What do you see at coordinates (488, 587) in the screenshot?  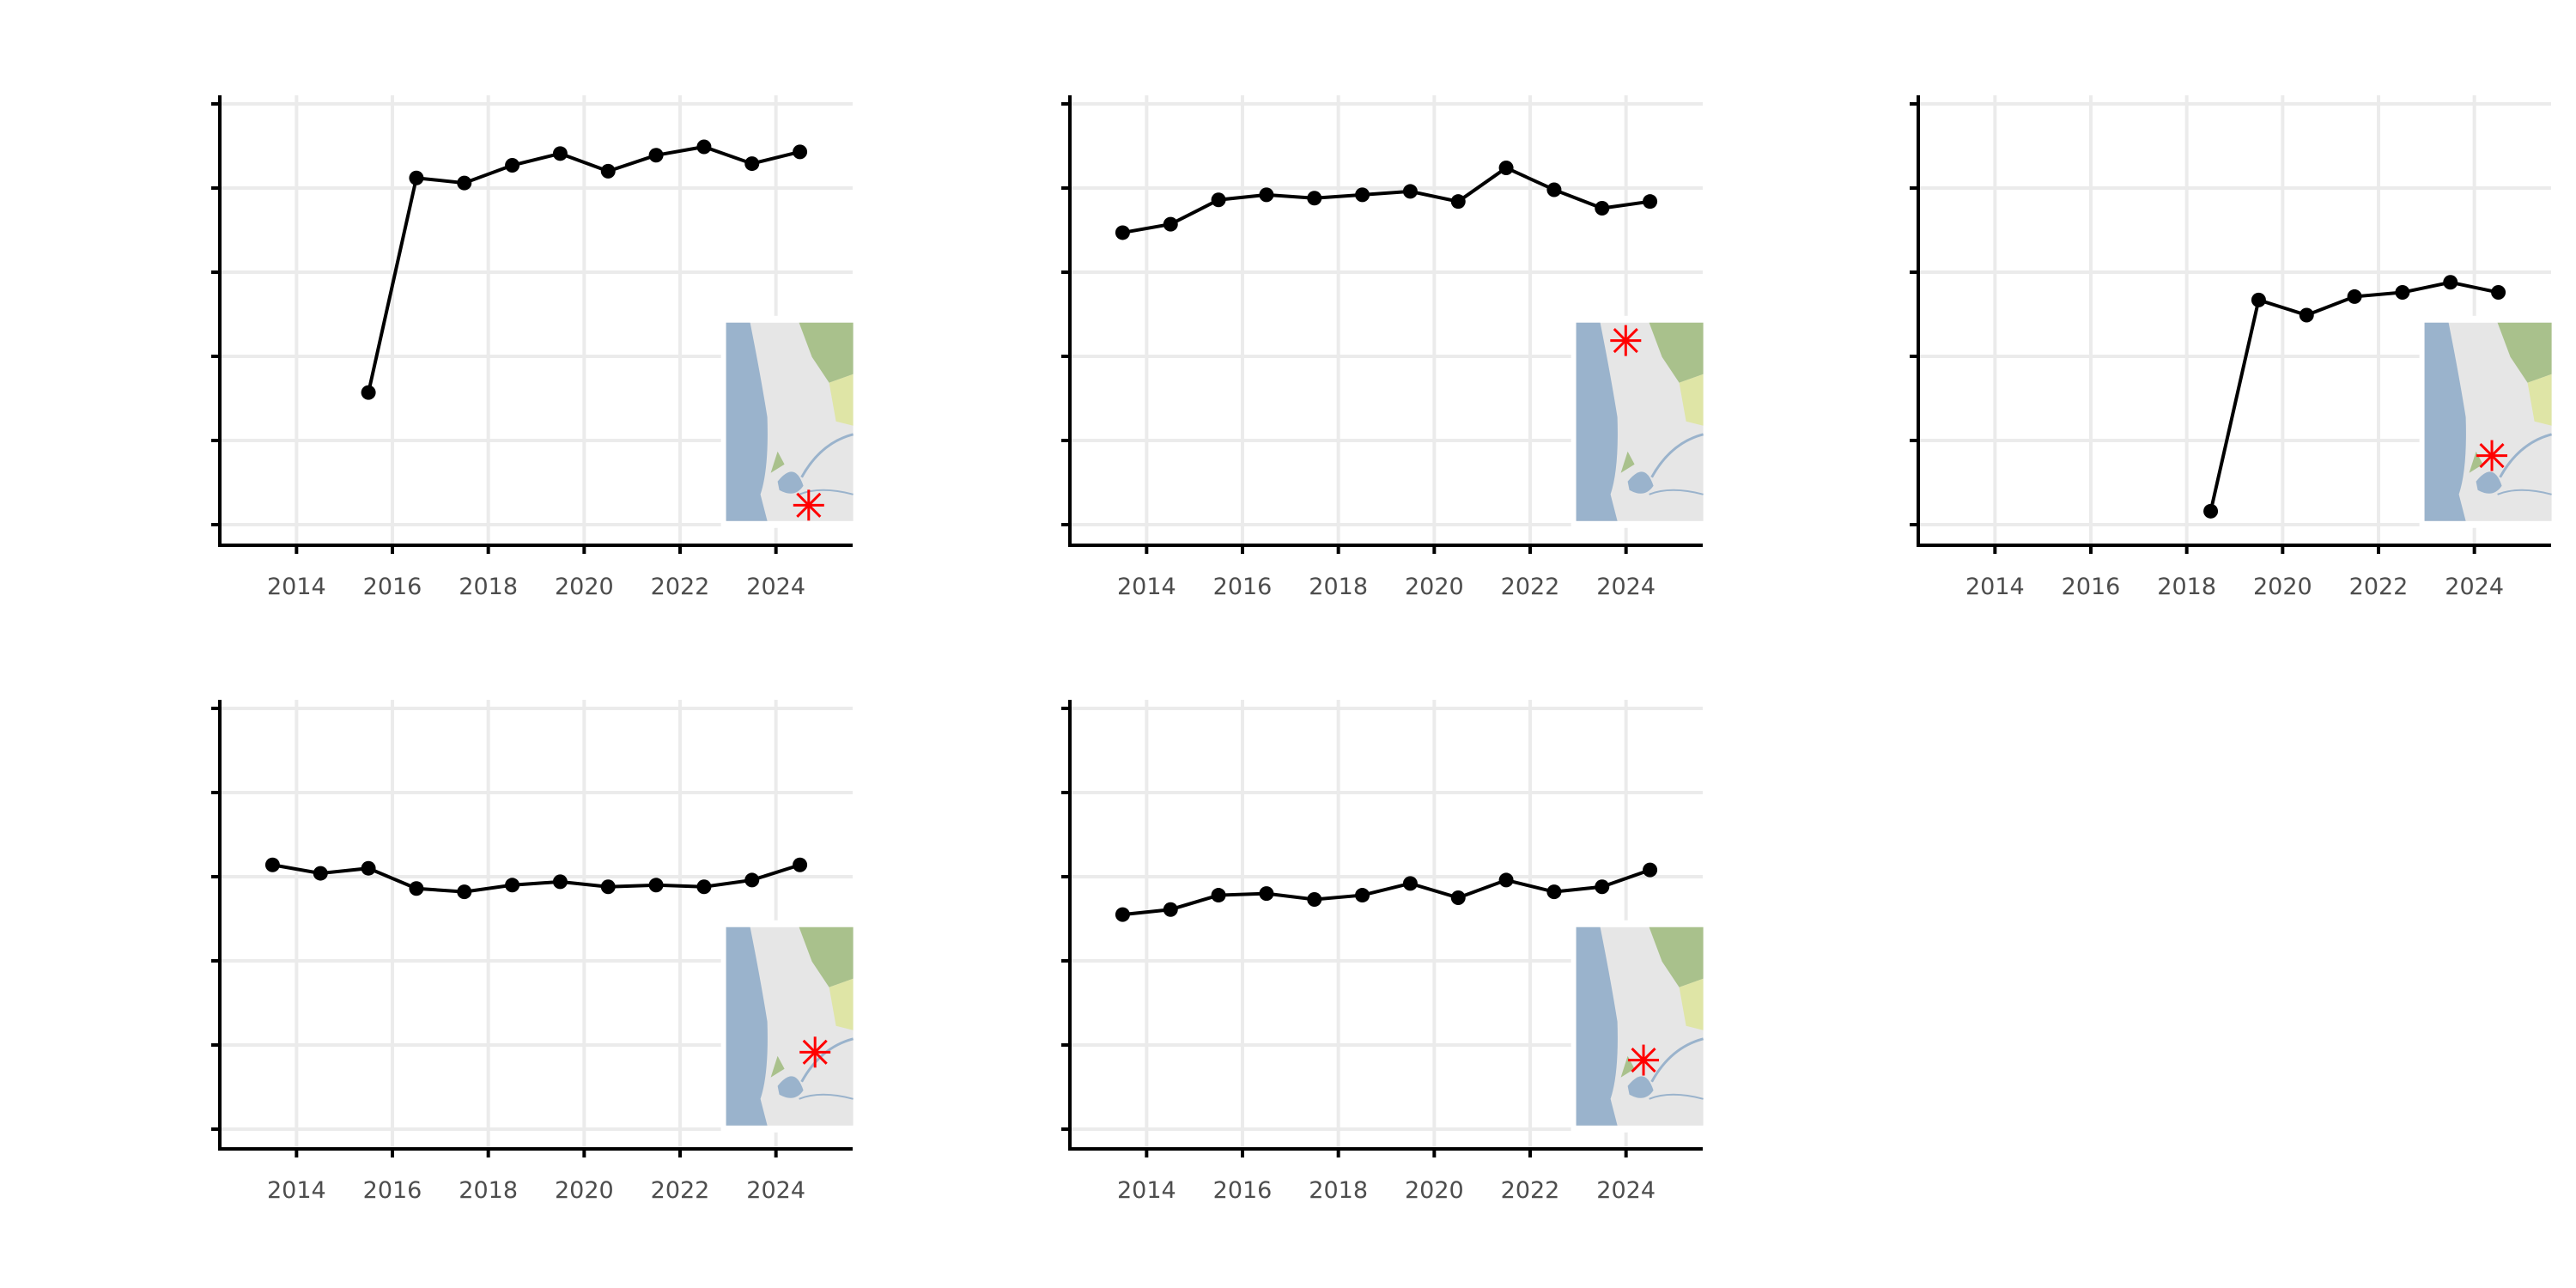 I see `x-tick-label: 2018` at bounding box center [488, 587].